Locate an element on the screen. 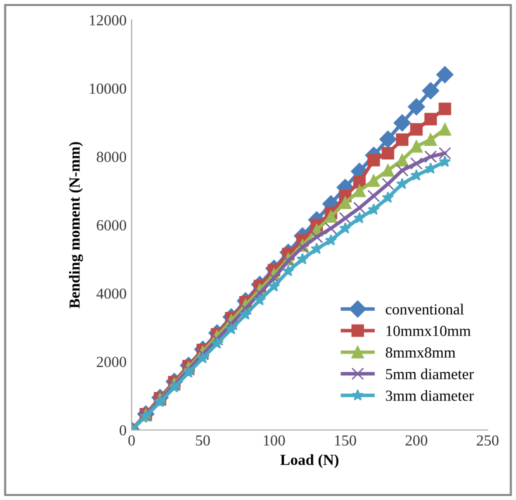 The image size is (516, 500). legend-label: 10mmx10mm is located at coordinates (428, 331).